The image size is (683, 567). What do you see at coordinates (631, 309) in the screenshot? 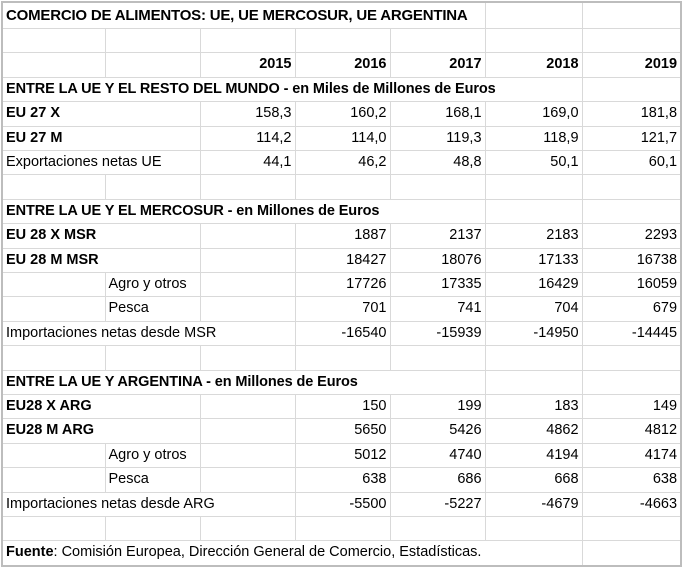
I see `value-cell: 679` at bounding box center [631, 309].